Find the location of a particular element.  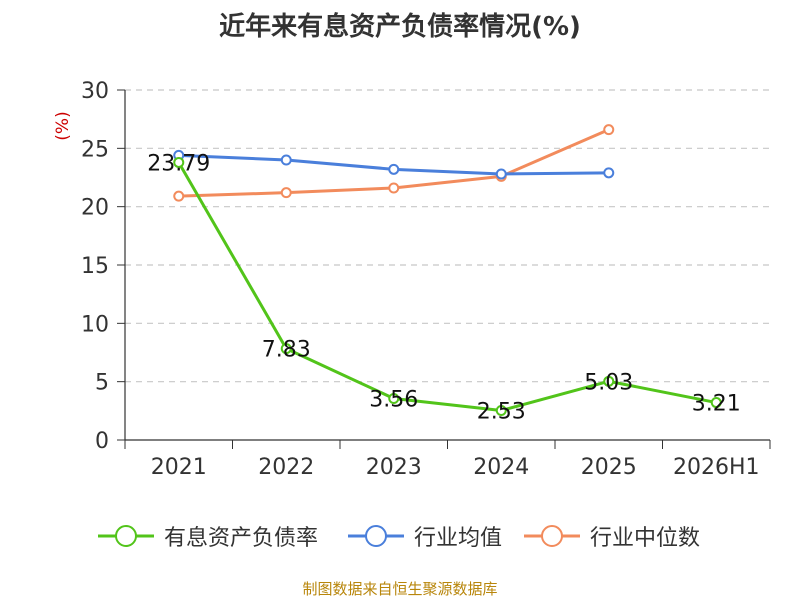

legend-item-industry-mean: 行业均值 is located at coordinates (424, 536).